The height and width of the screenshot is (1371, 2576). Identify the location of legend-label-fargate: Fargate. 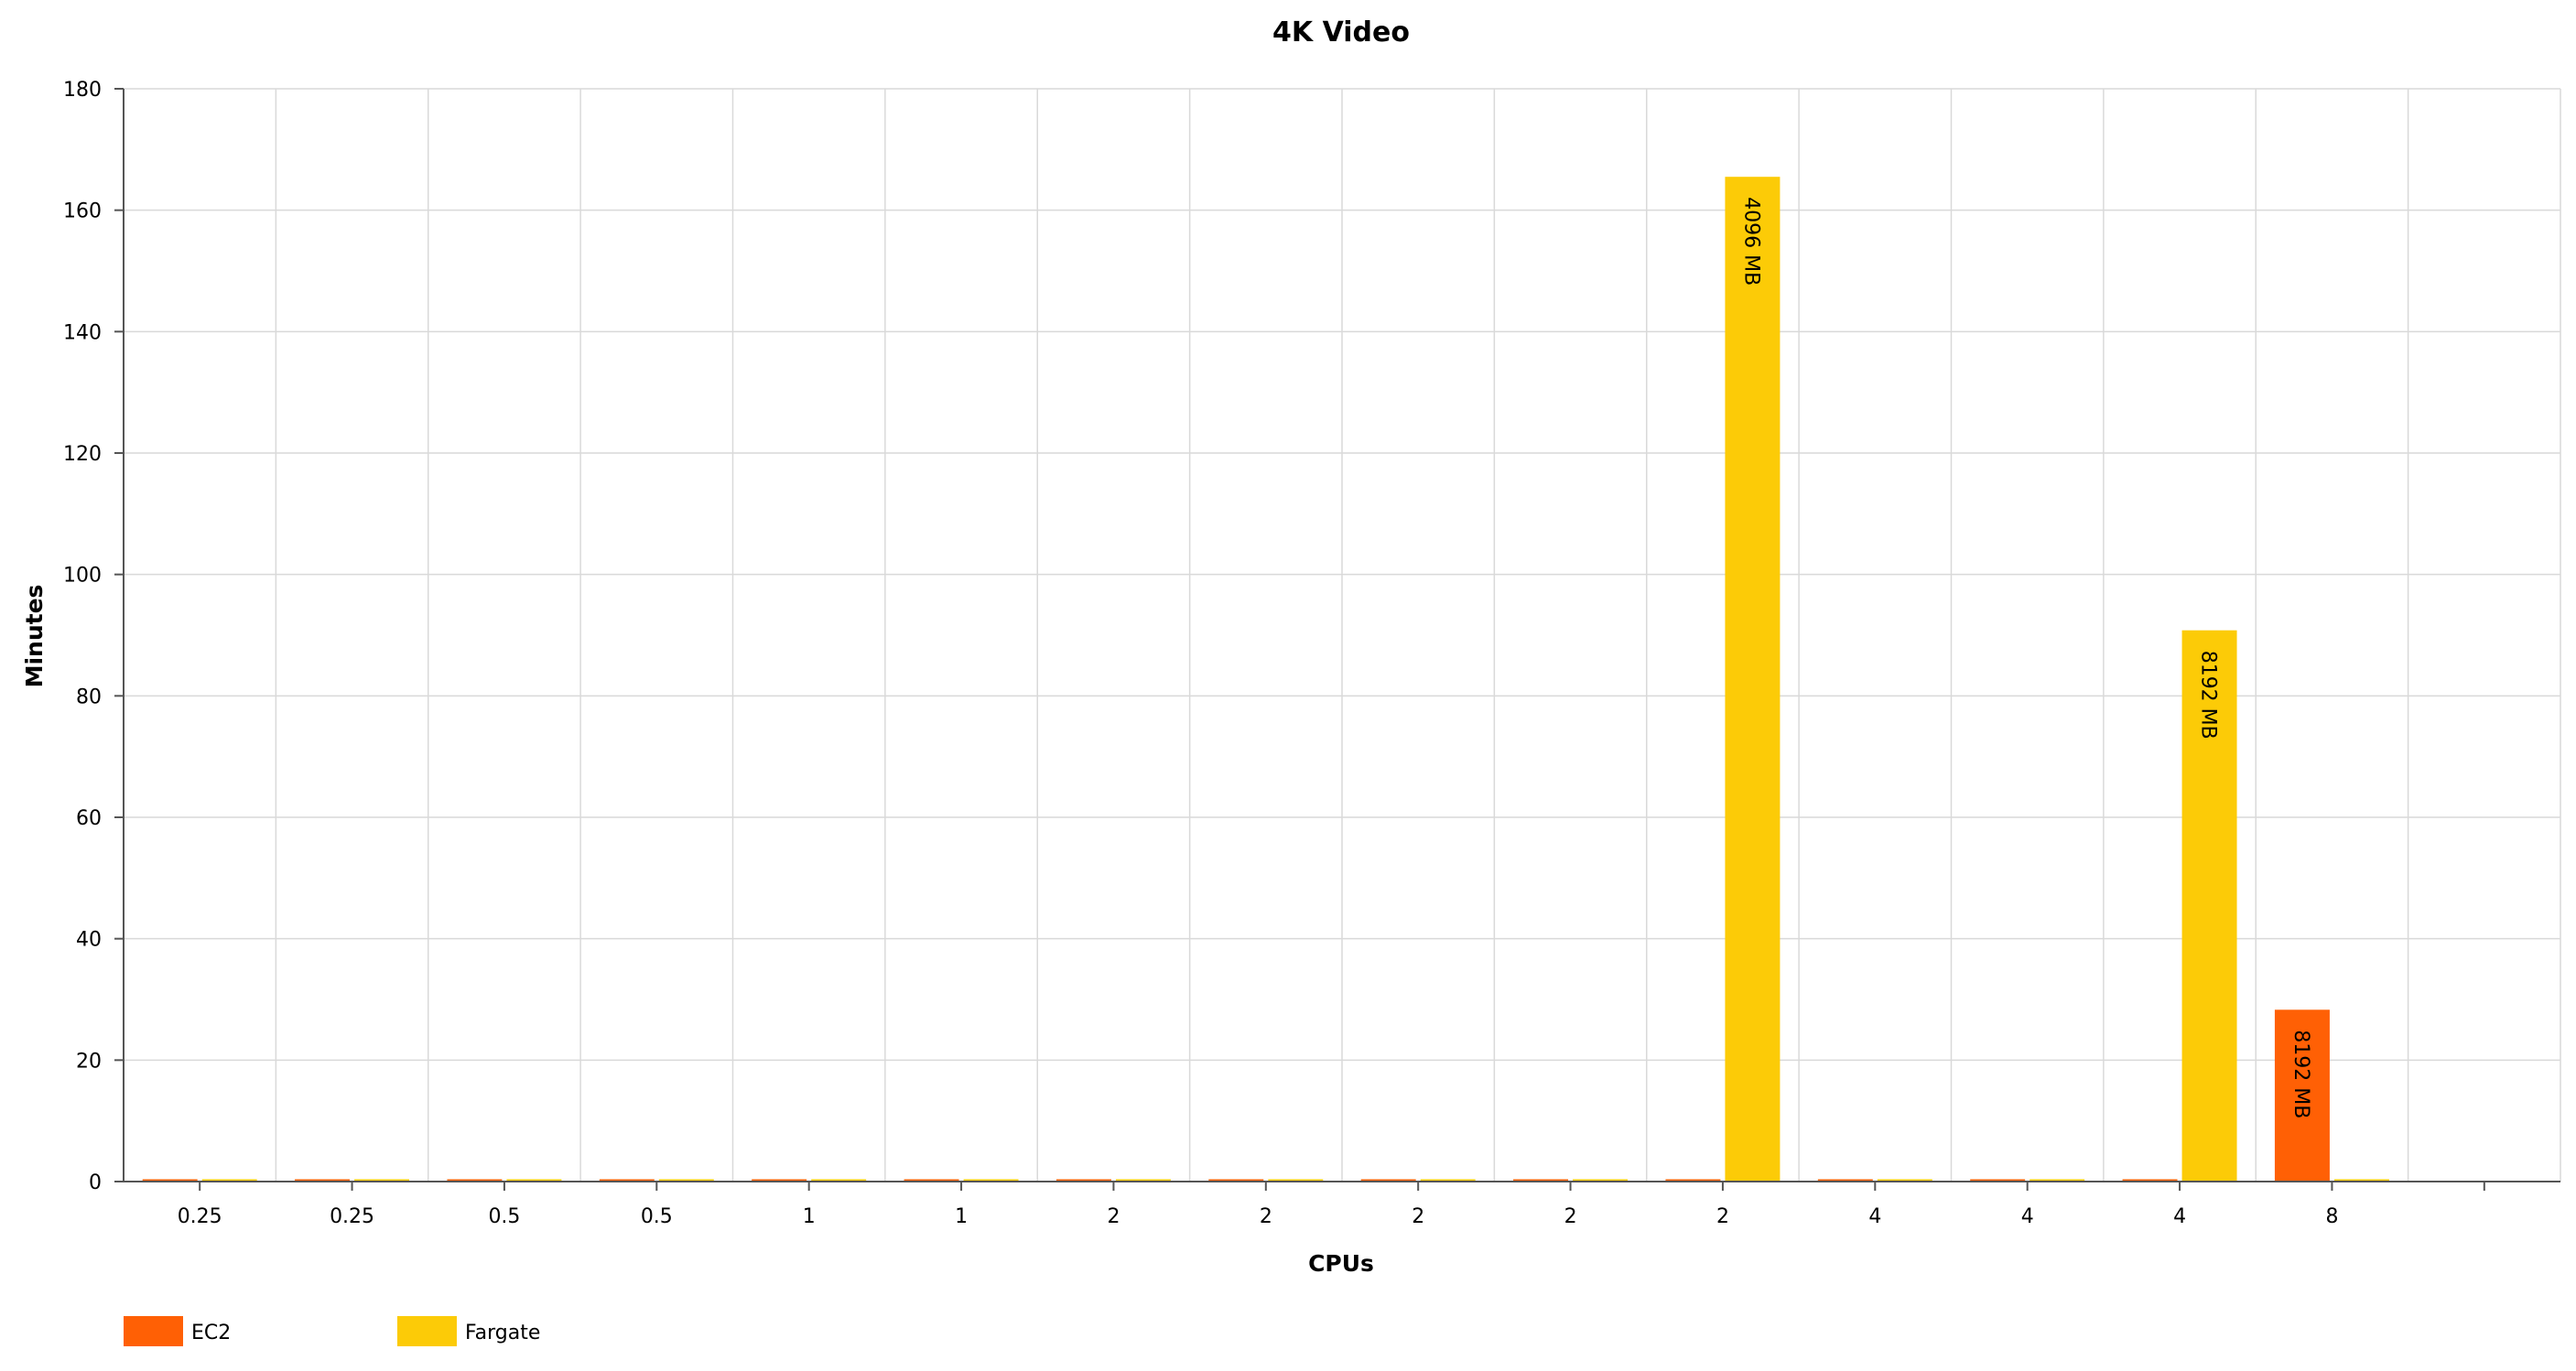
(503, 1333).